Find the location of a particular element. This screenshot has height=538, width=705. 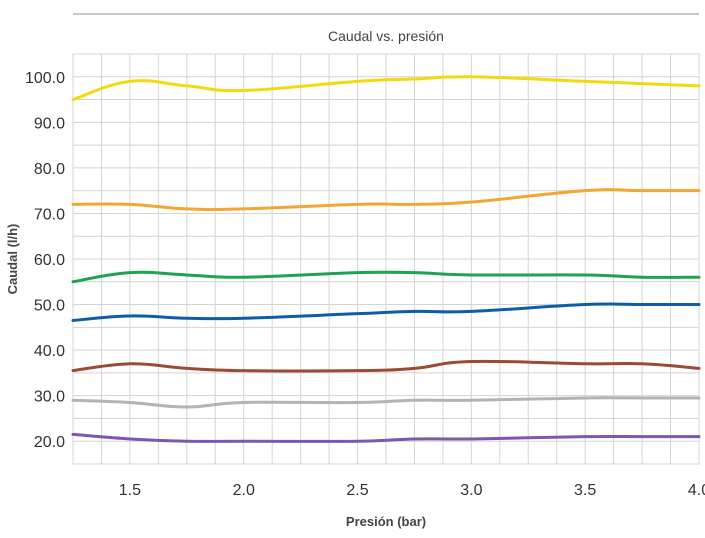

x-tick-labels: 1.5 2.0 2.5 3.0 3.5 4.0 is located at coordinates (412, 490).